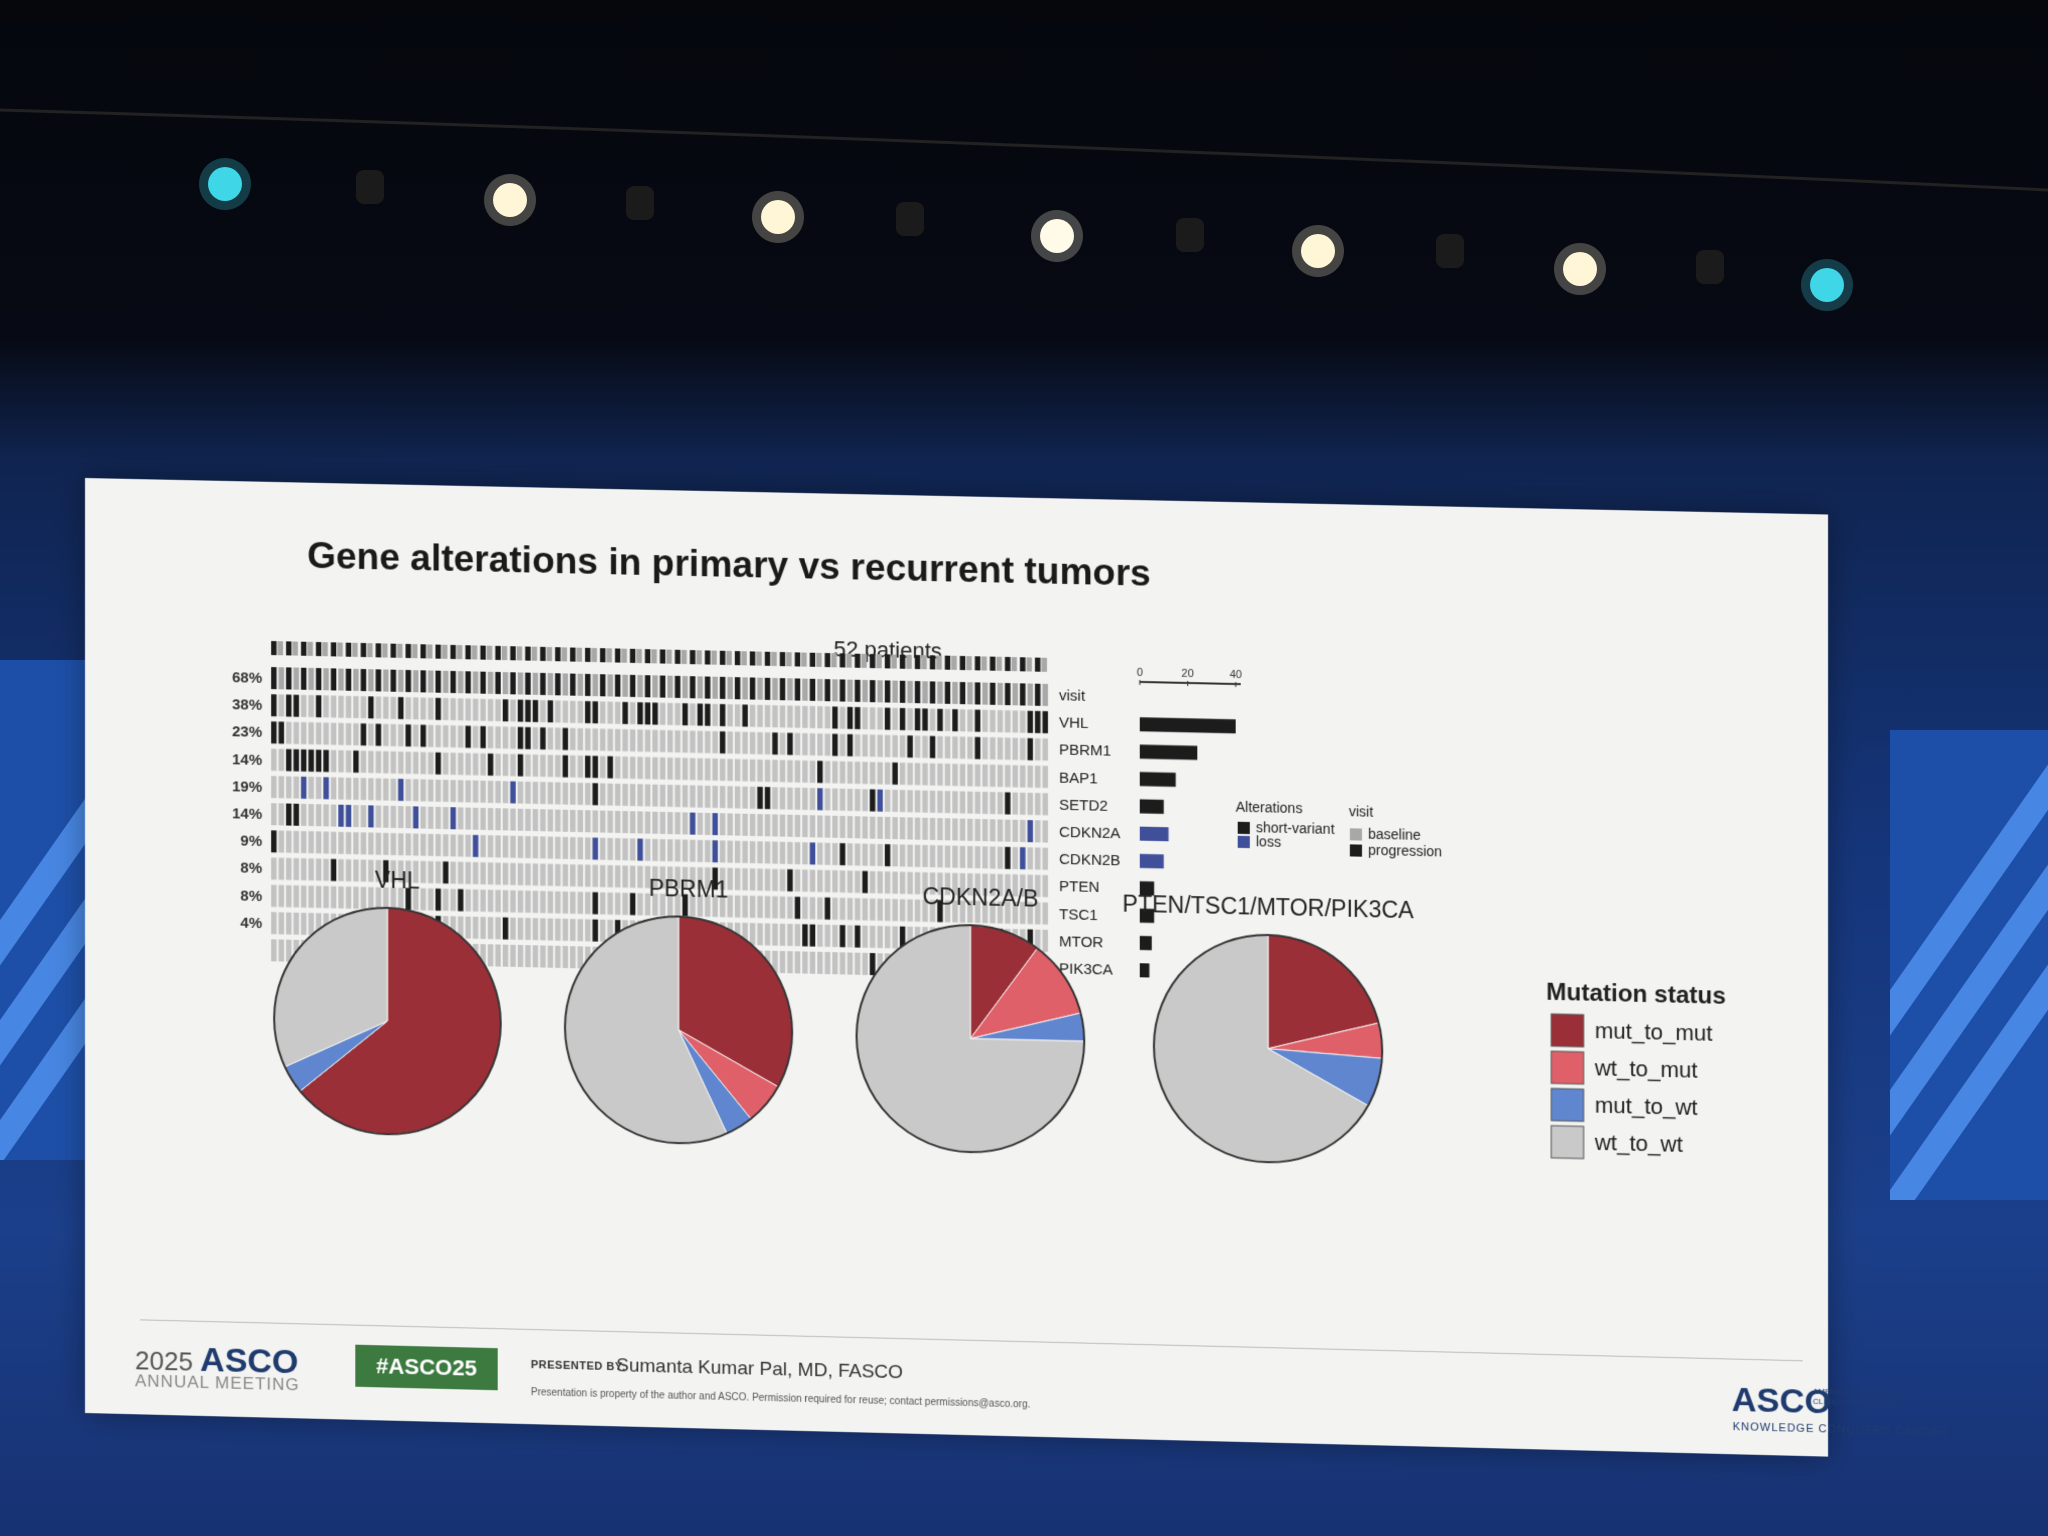 The height and width of the screenshot is (1536, 2048). I want to click on meeting-label: ANNUAL MEETING, so click(217, 1383).